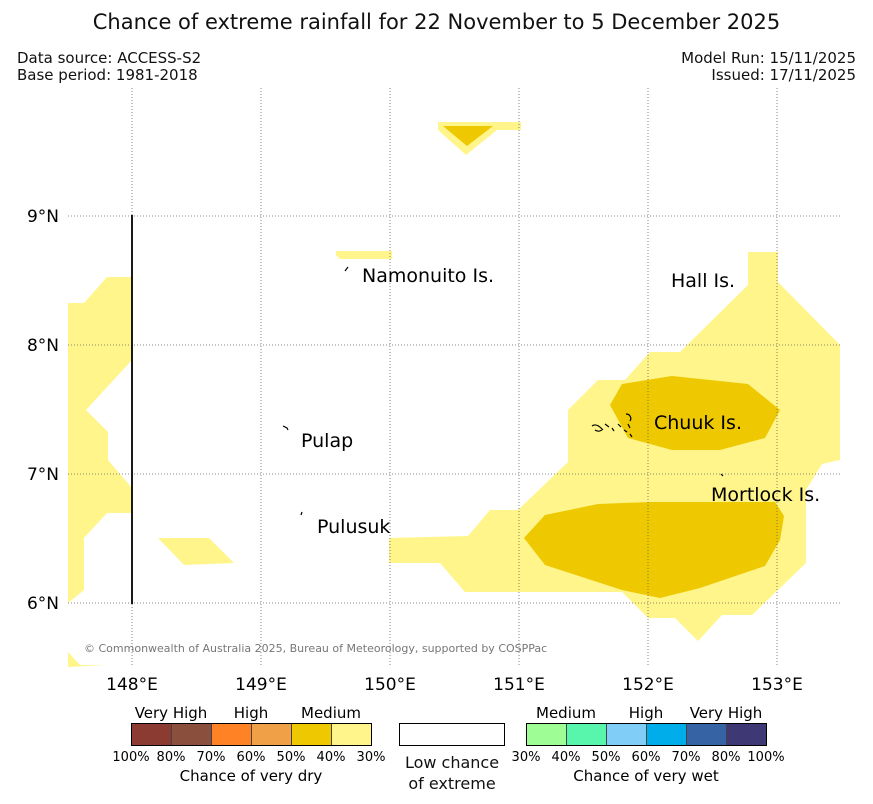  I want to click on wet-tick: 80%, so click(726, 757).